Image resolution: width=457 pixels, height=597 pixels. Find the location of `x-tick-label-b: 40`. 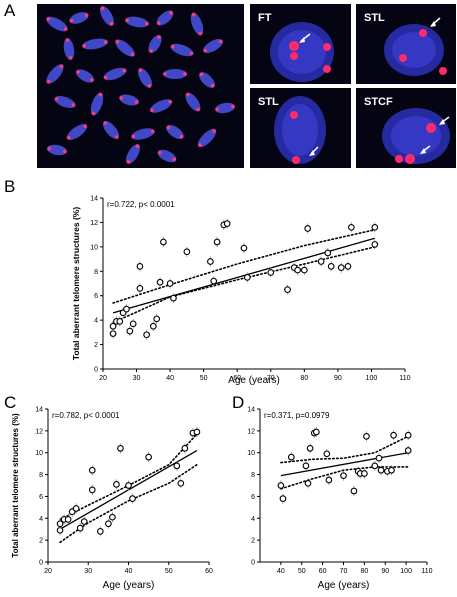

x-tick-label-b: 40 is located at coordinates (170, 378).